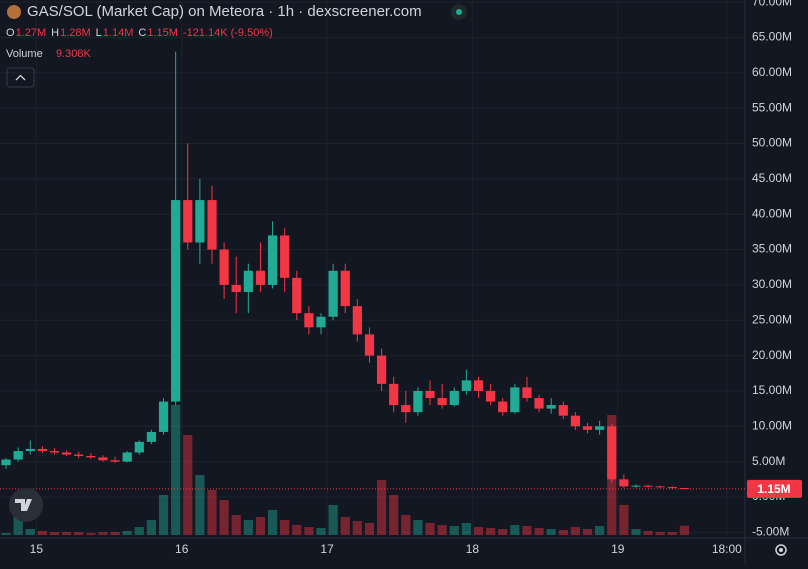  What do you see at coordinates (14, 12) in the screenshot?
I see `token-logo` at bounding box center [14, 12].